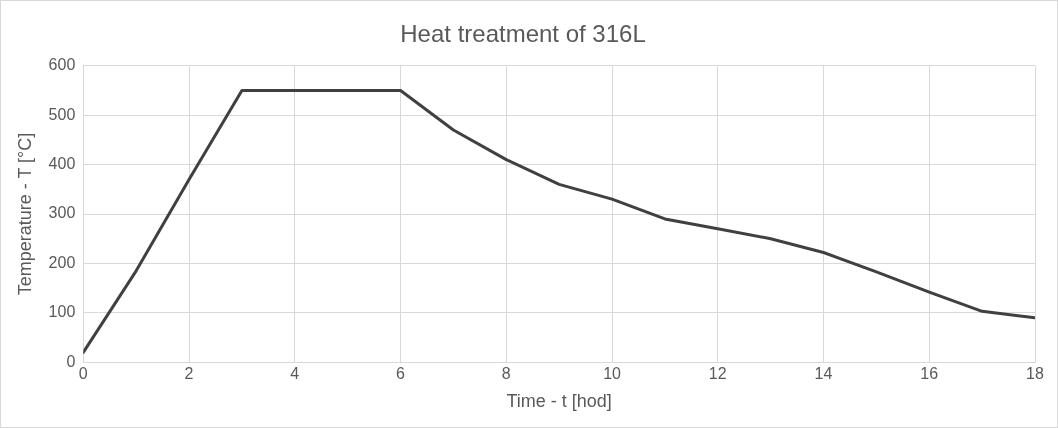  What do you see at coordinates (612, 374) in the screenshot?
I see `x-tick-label: 10` at bounding box center [612, 374].